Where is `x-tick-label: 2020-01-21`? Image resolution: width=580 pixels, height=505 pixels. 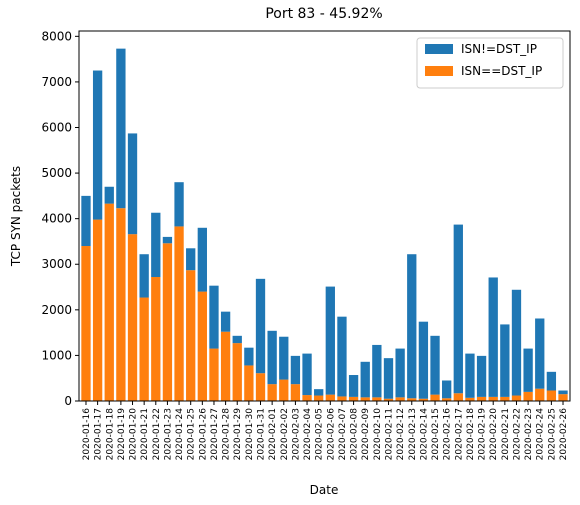 x-tick-label: 2020-01-21 is located at coordinates (145, 434).